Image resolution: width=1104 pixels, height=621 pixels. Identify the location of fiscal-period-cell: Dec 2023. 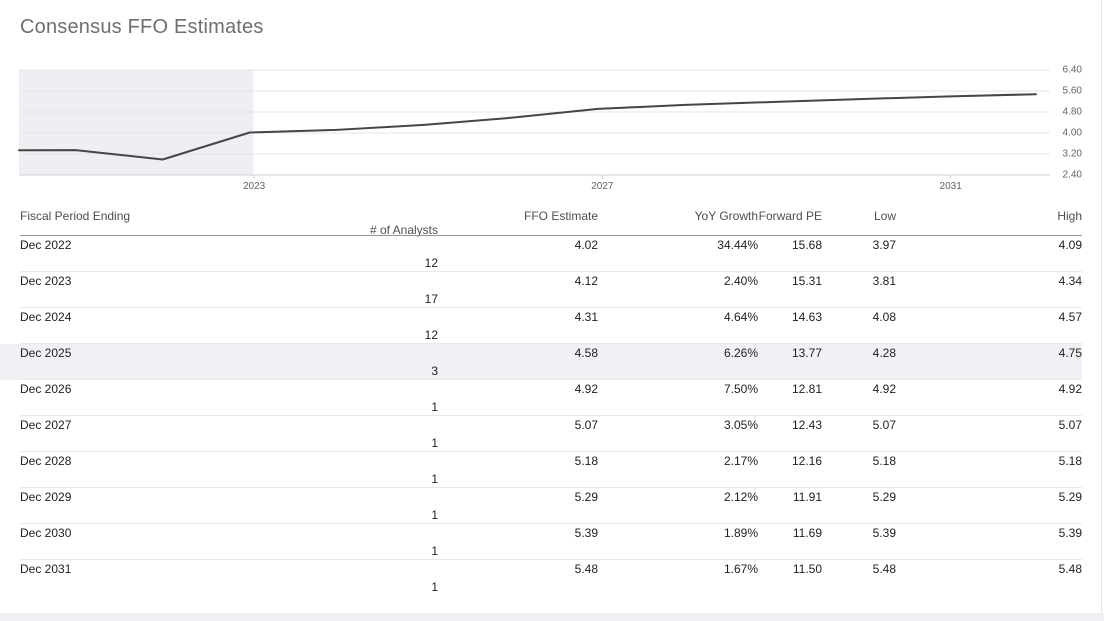
(46, 281).